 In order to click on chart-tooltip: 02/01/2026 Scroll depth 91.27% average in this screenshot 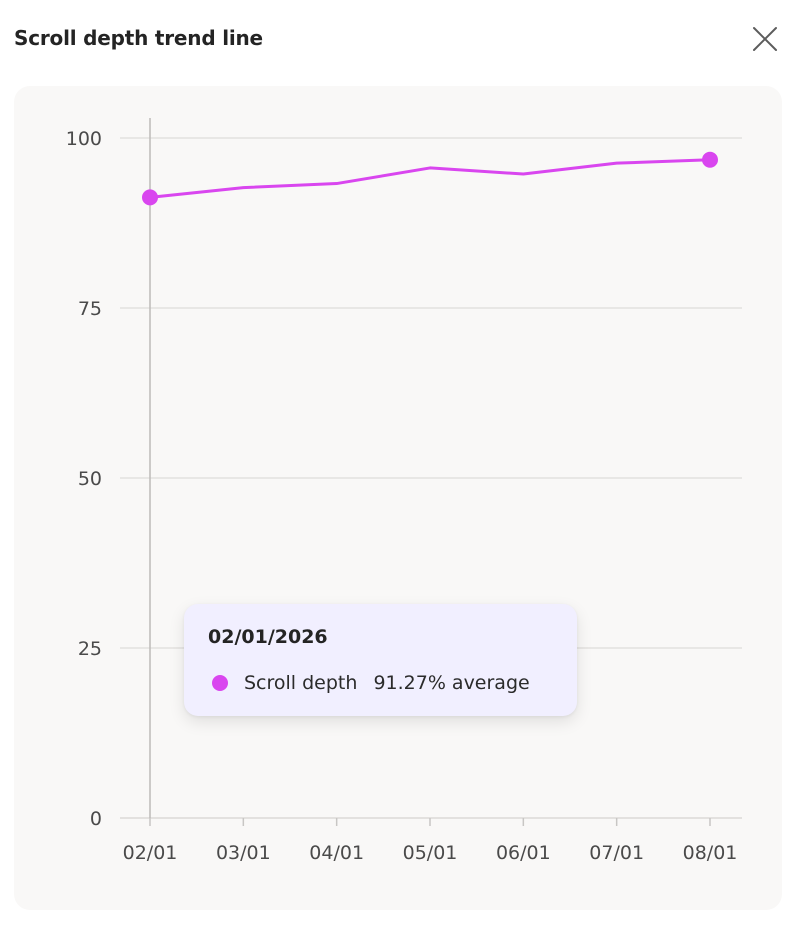, I will do `click(380, 660)`.